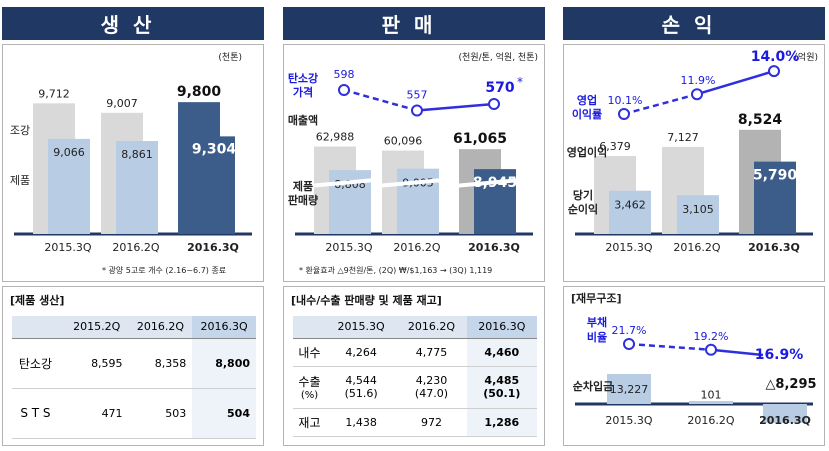  What do you see at coordinates (711, 395) in the screenshot?
I see `net-borrow-label: 101` at bounding box center [711, 395].